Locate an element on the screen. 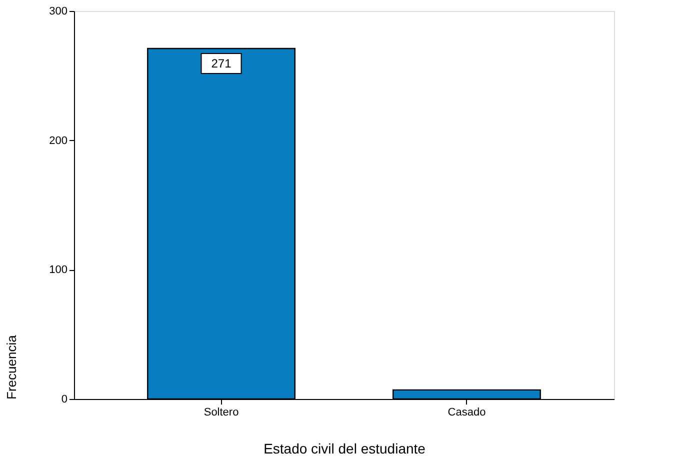 The height and width of the screenshot is (476, 685). x-tick-label: Soltero is located at coordinates (221, 412).